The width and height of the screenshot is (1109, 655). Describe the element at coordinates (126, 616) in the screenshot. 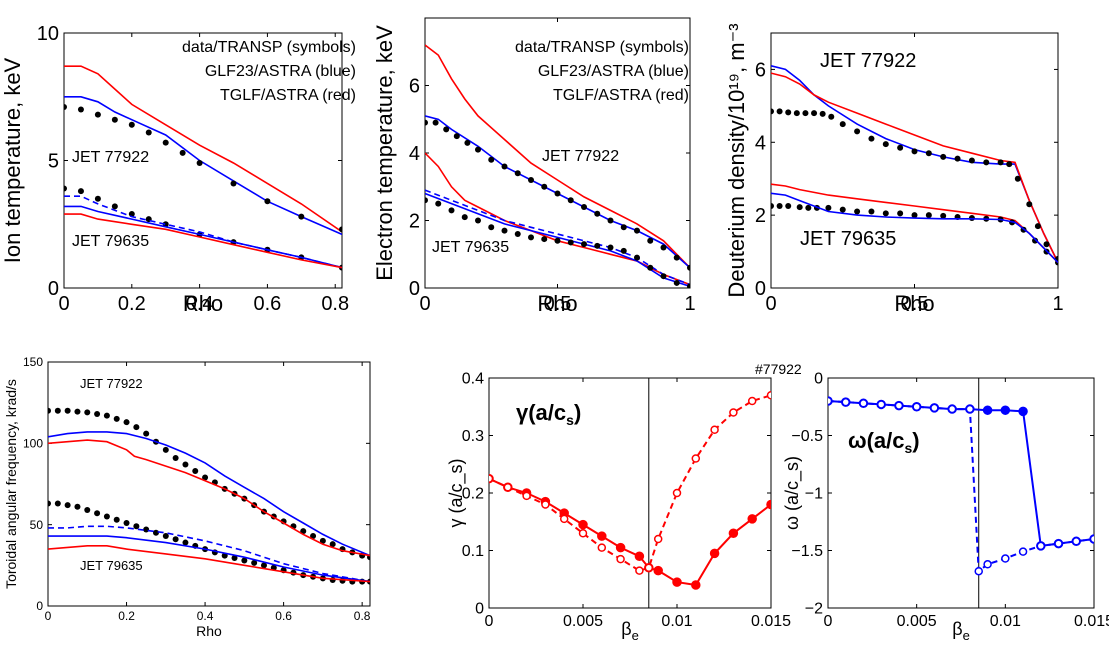

I see `x-tick-label: 0.2` at that location.